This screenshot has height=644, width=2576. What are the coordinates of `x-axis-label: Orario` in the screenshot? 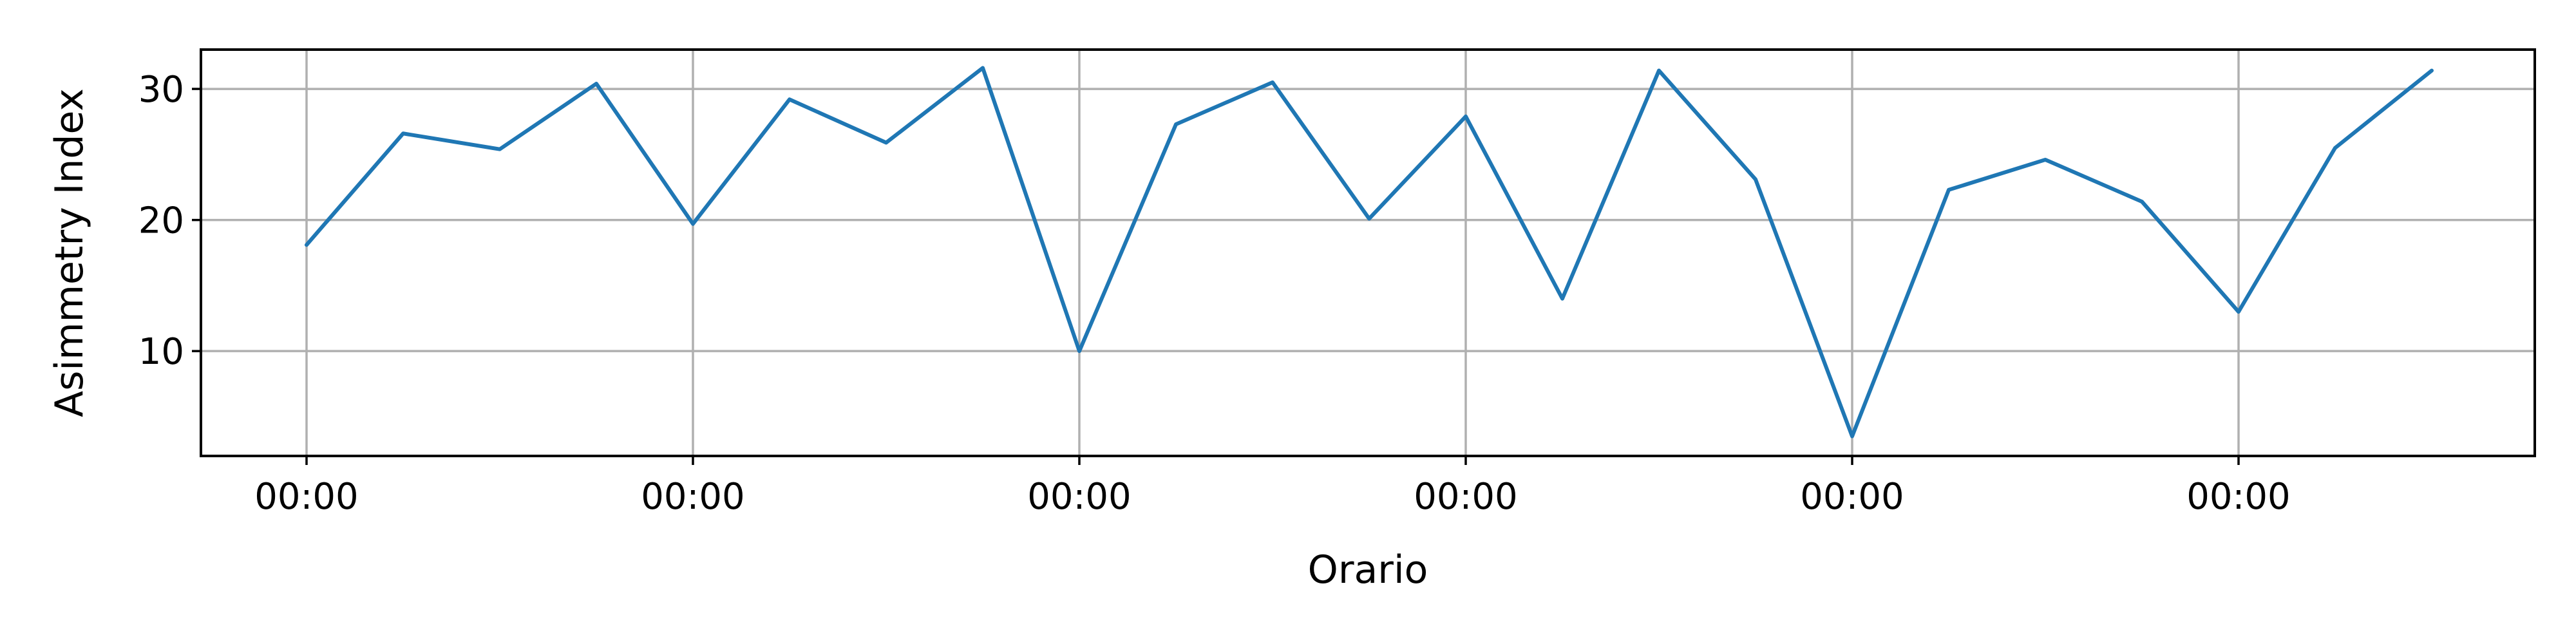 It's located at (1368, 570).